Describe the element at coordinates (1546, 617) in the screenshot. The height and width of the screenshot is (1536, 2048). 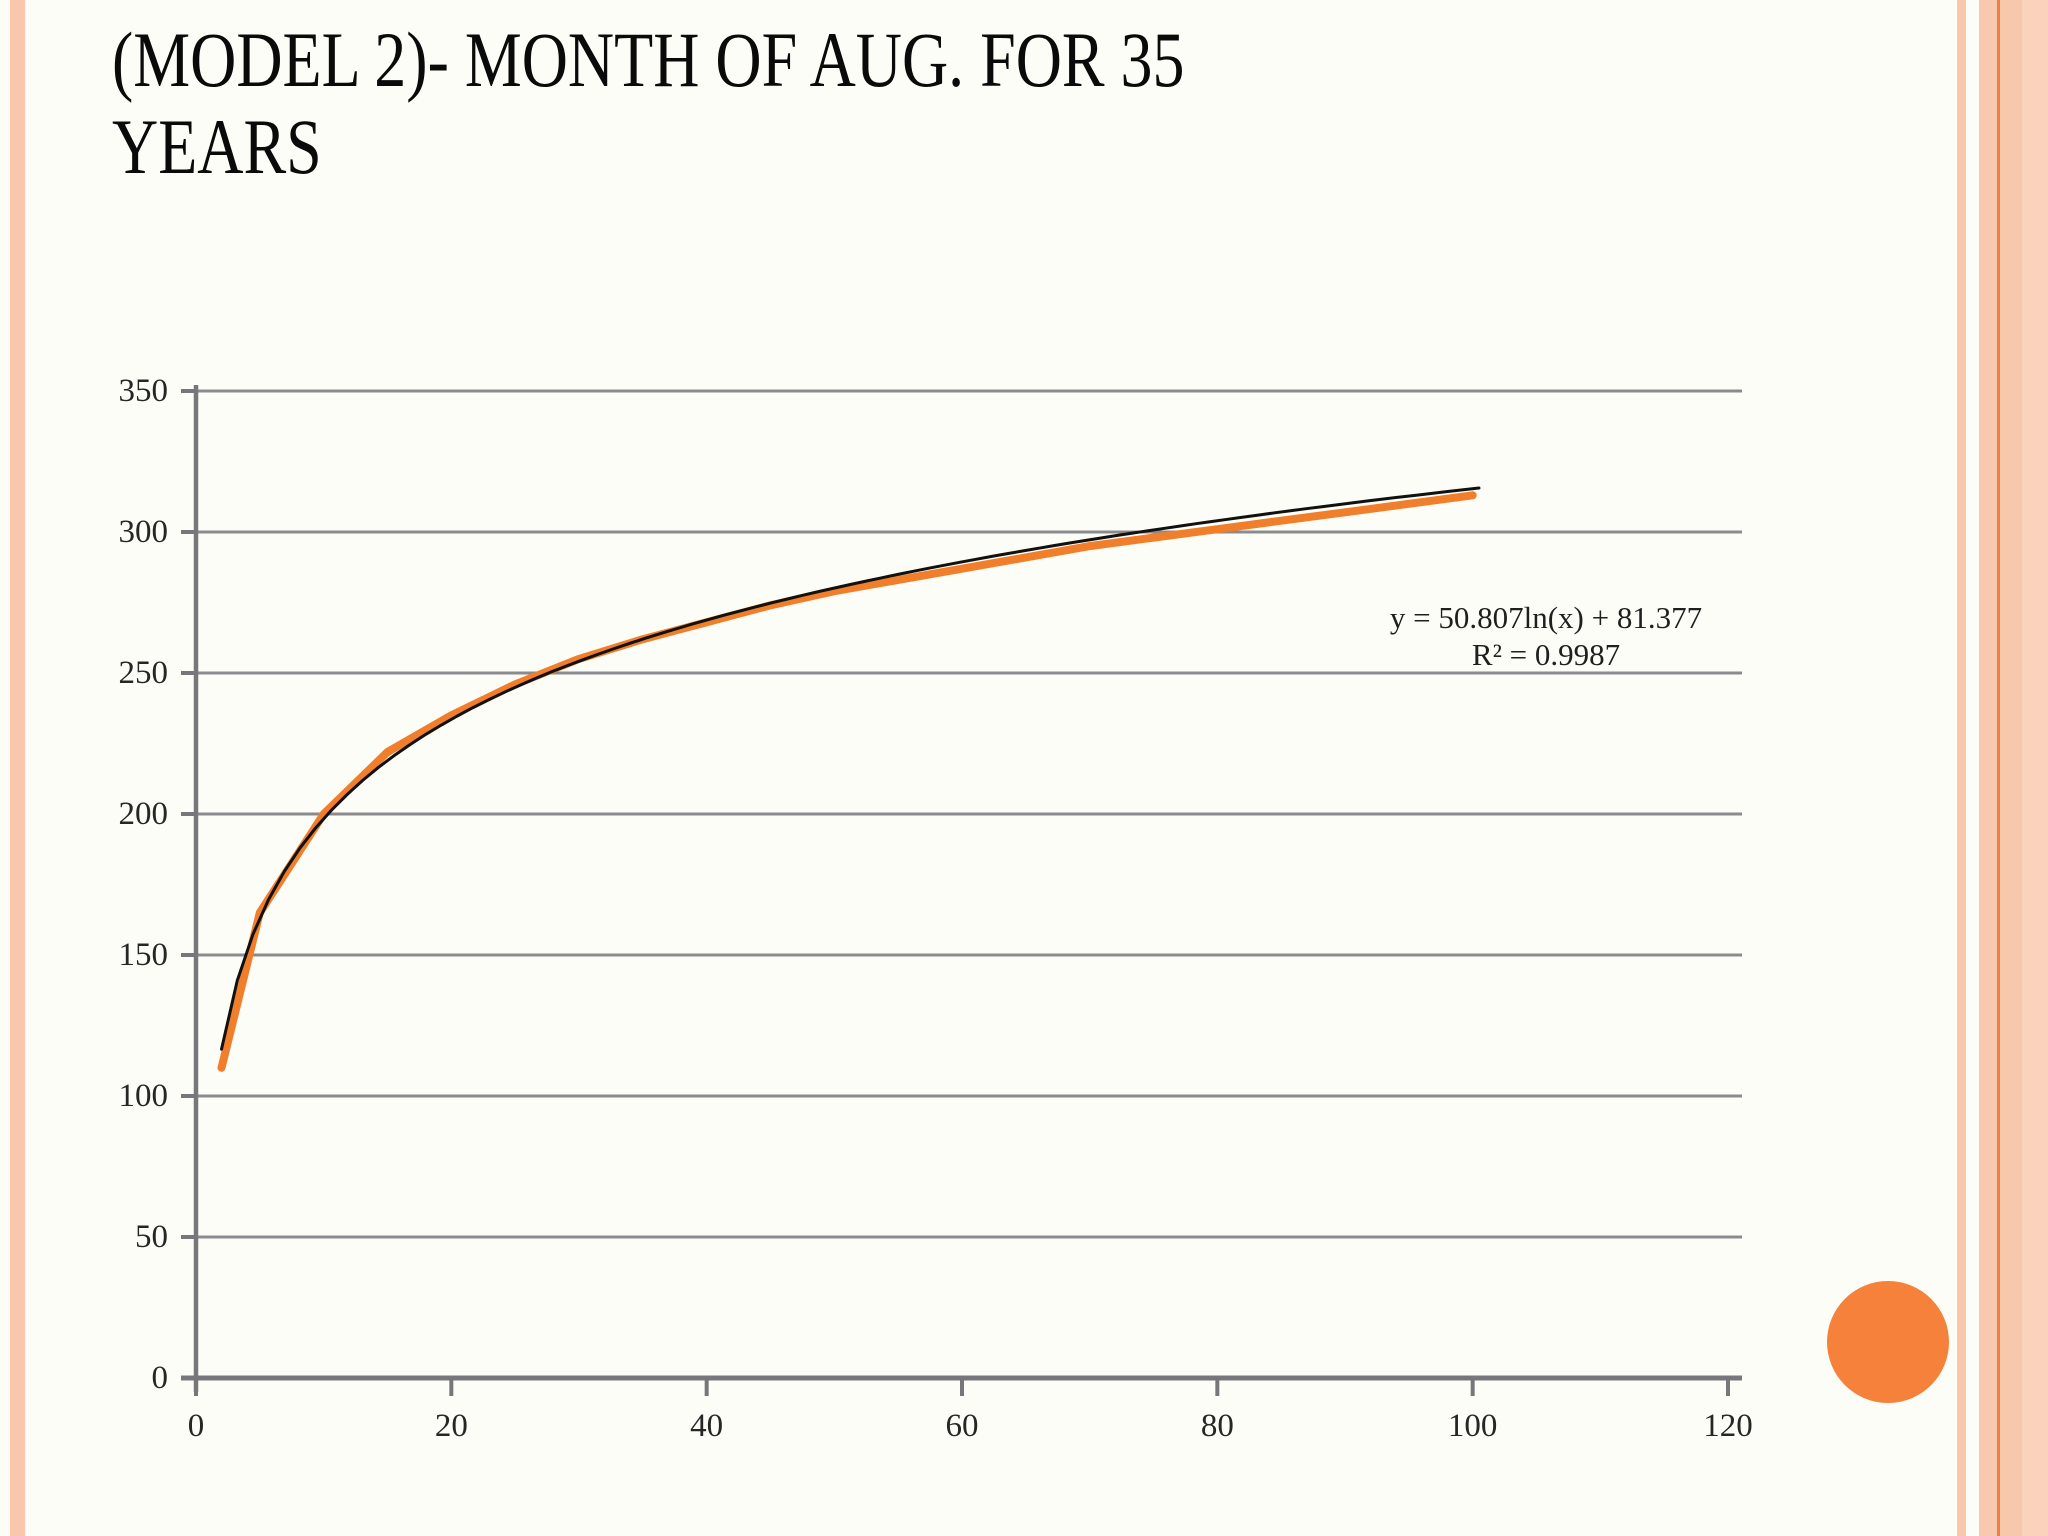
I see `equation-line: y = 50.807ln(x) + 81.377` at that location.